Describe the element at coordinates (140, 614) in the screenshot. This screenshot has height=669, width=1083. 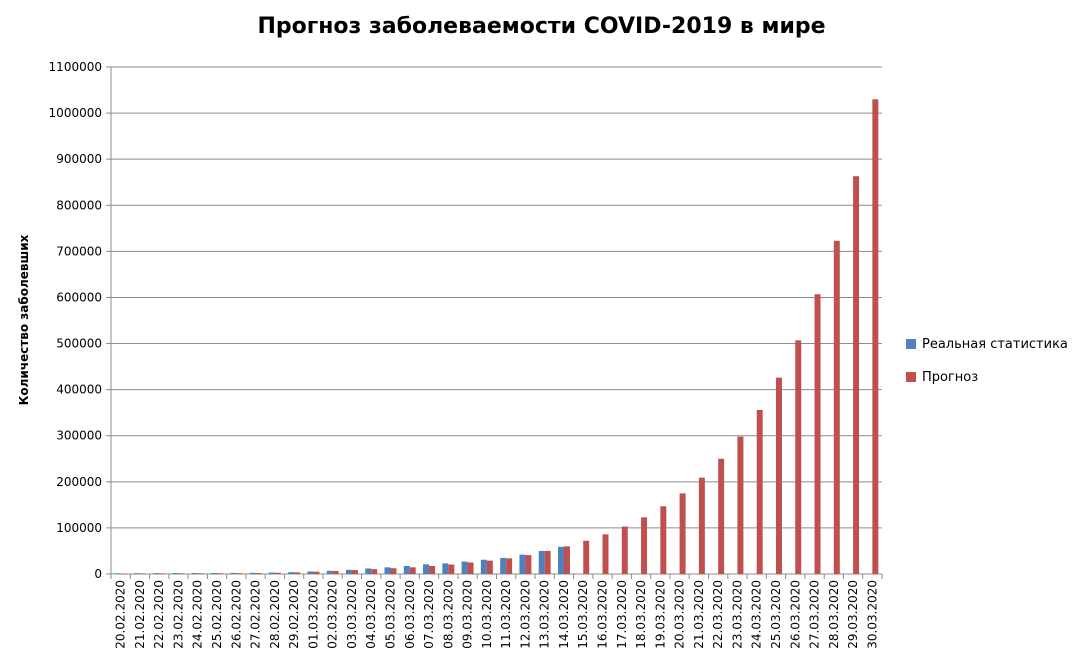
I see `x-tick-label: 21.02.2020` at that location.